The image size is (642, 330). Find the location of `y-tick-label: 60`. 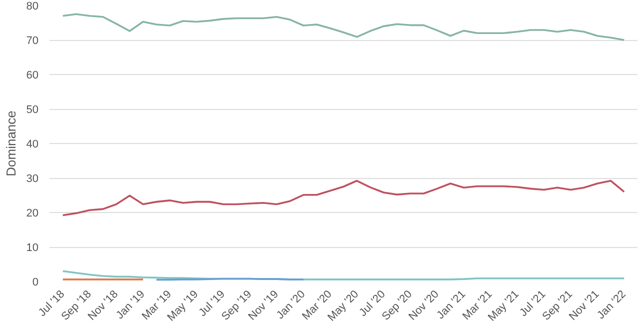

y-tick-label: 60 is located at coordinates (32, 76).